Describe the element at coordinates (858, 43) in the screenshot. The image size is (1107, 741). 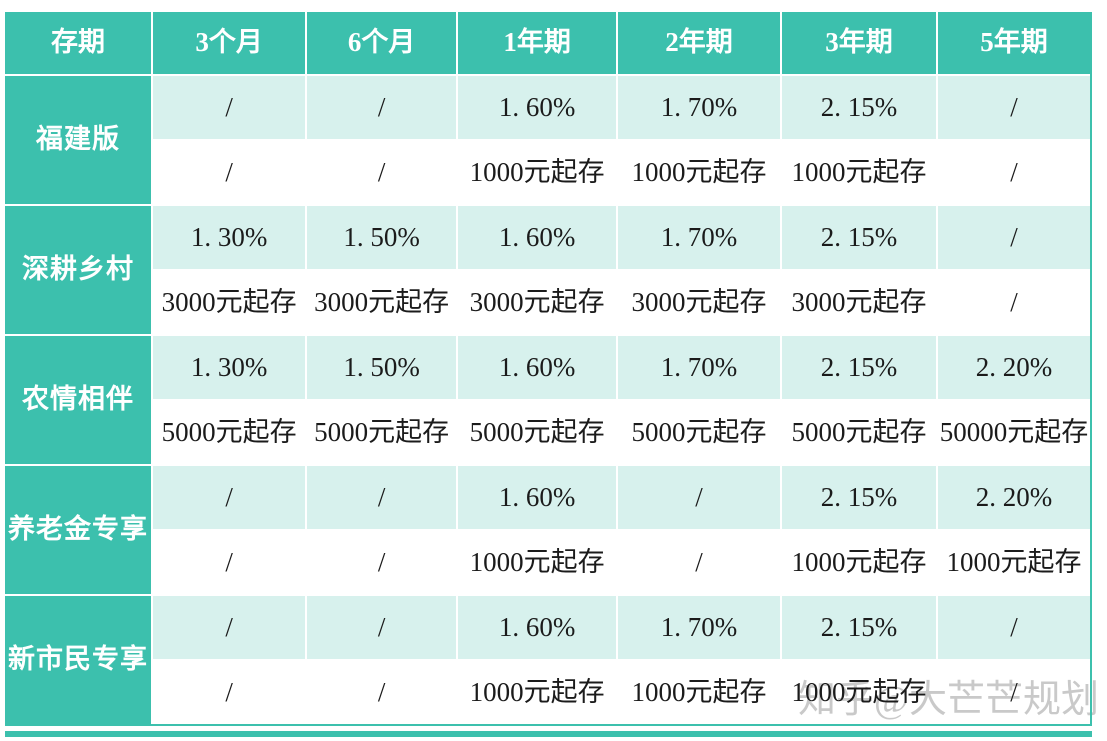
I see `column-header-3y: 3年期` at that location.